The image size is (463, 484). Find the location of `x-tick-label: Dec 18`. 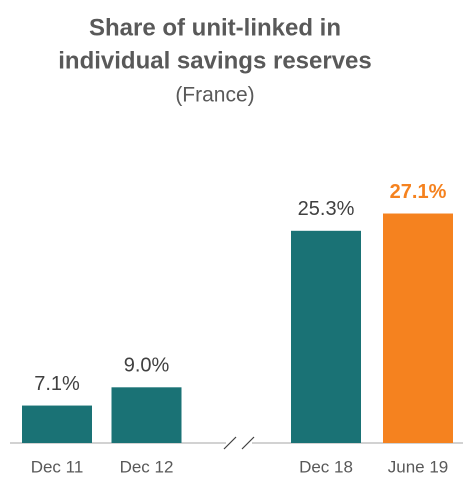

x-tick-label: Dec 18 is located at coordinates (326, 466).